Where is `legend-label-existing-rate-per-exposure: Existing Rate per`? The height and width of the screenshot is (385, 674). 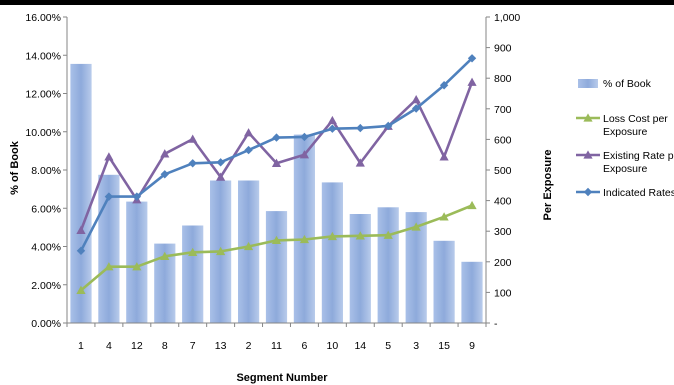
legend-label-existing-rate-per-exposure: Existing Rate per is located at coordinates (638, 156).